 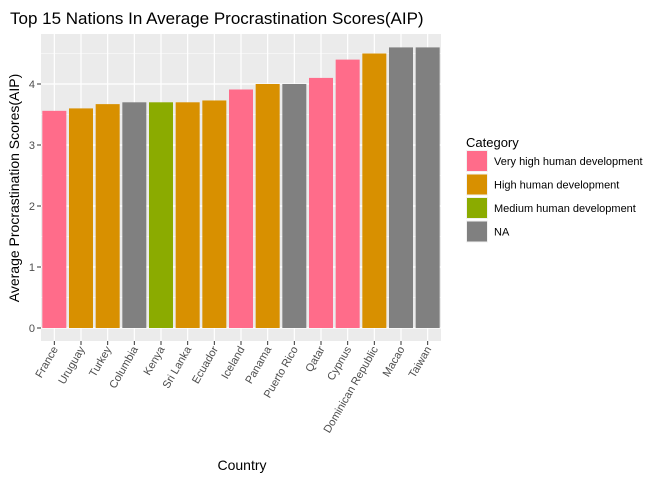 What do you see at coordinates (32, 207) in the screenshot?
I see `y-tick-label: 2` at bounding box center [32, 207].